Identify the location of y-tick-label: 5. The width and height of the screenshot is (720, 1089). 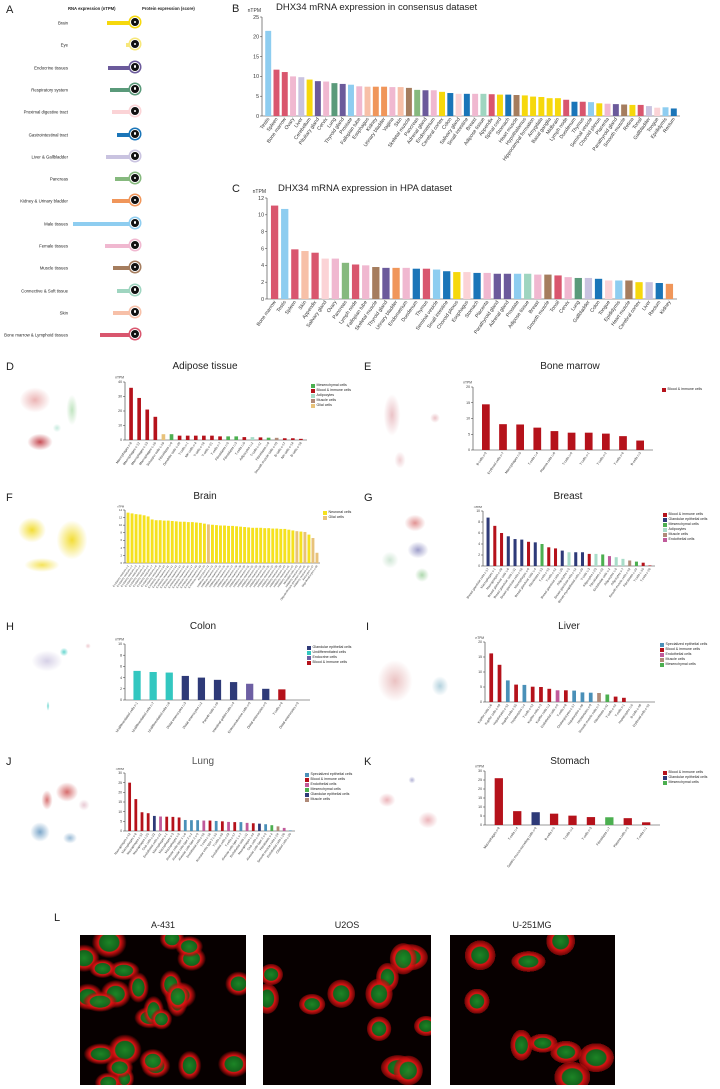
(481, 687).